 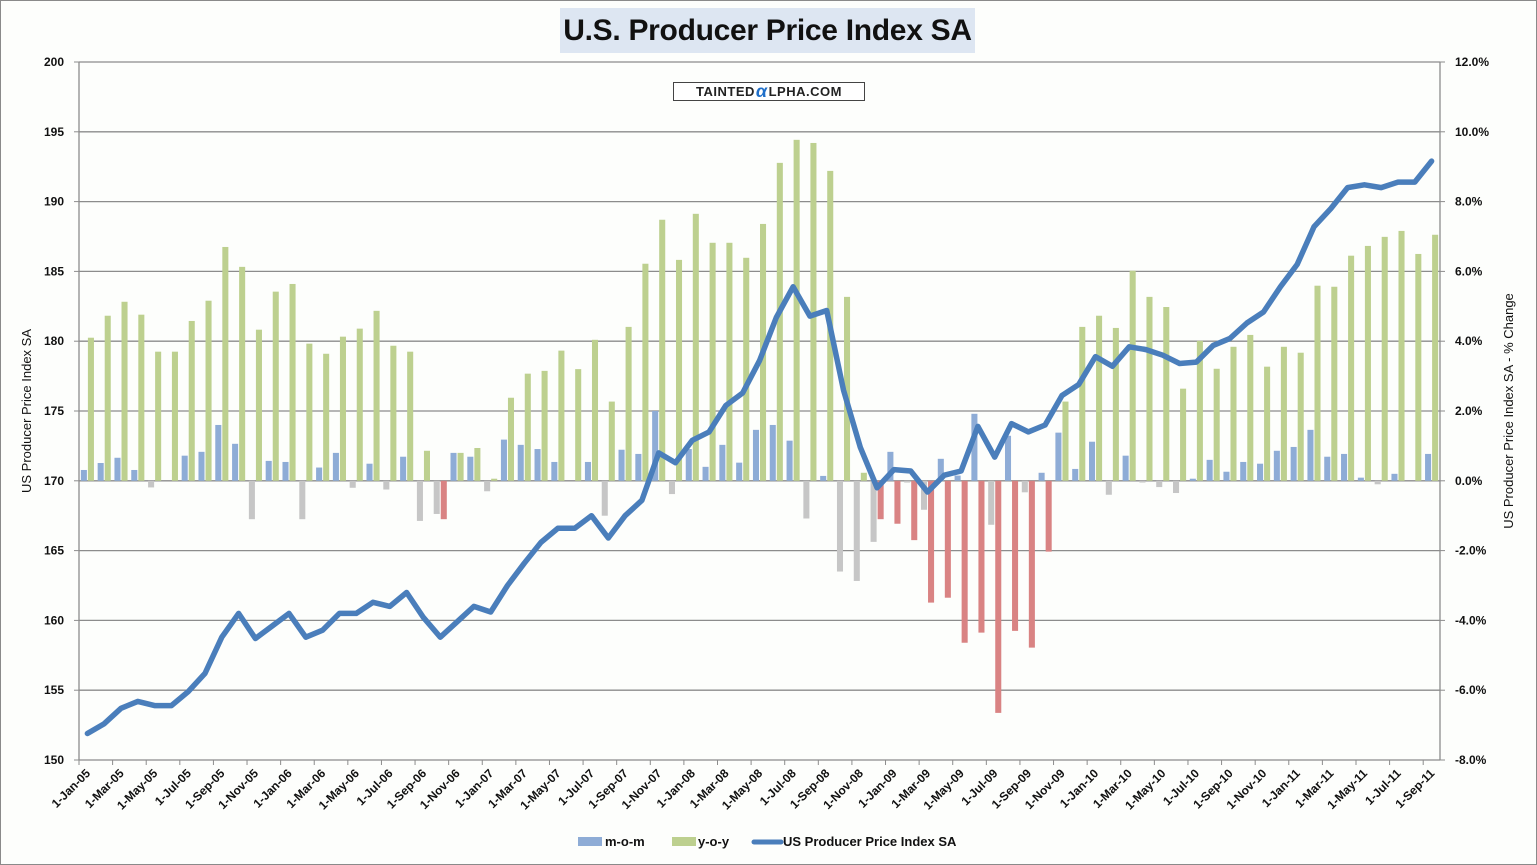 What do you see at coordinates (54, 411) in the screenshot?
I see `y-tick-label-left: 175` at bounding box center [54, 411].